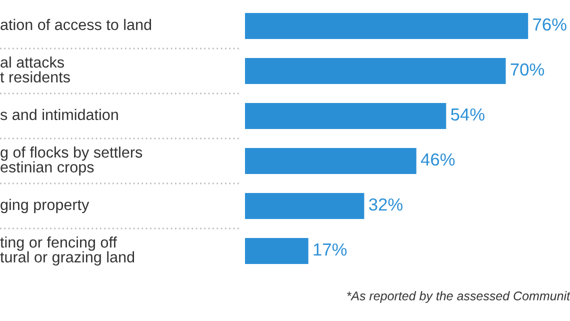 This screenshot has width=570, height=321. I want to click on data-label: 70%, so click(527, 69).